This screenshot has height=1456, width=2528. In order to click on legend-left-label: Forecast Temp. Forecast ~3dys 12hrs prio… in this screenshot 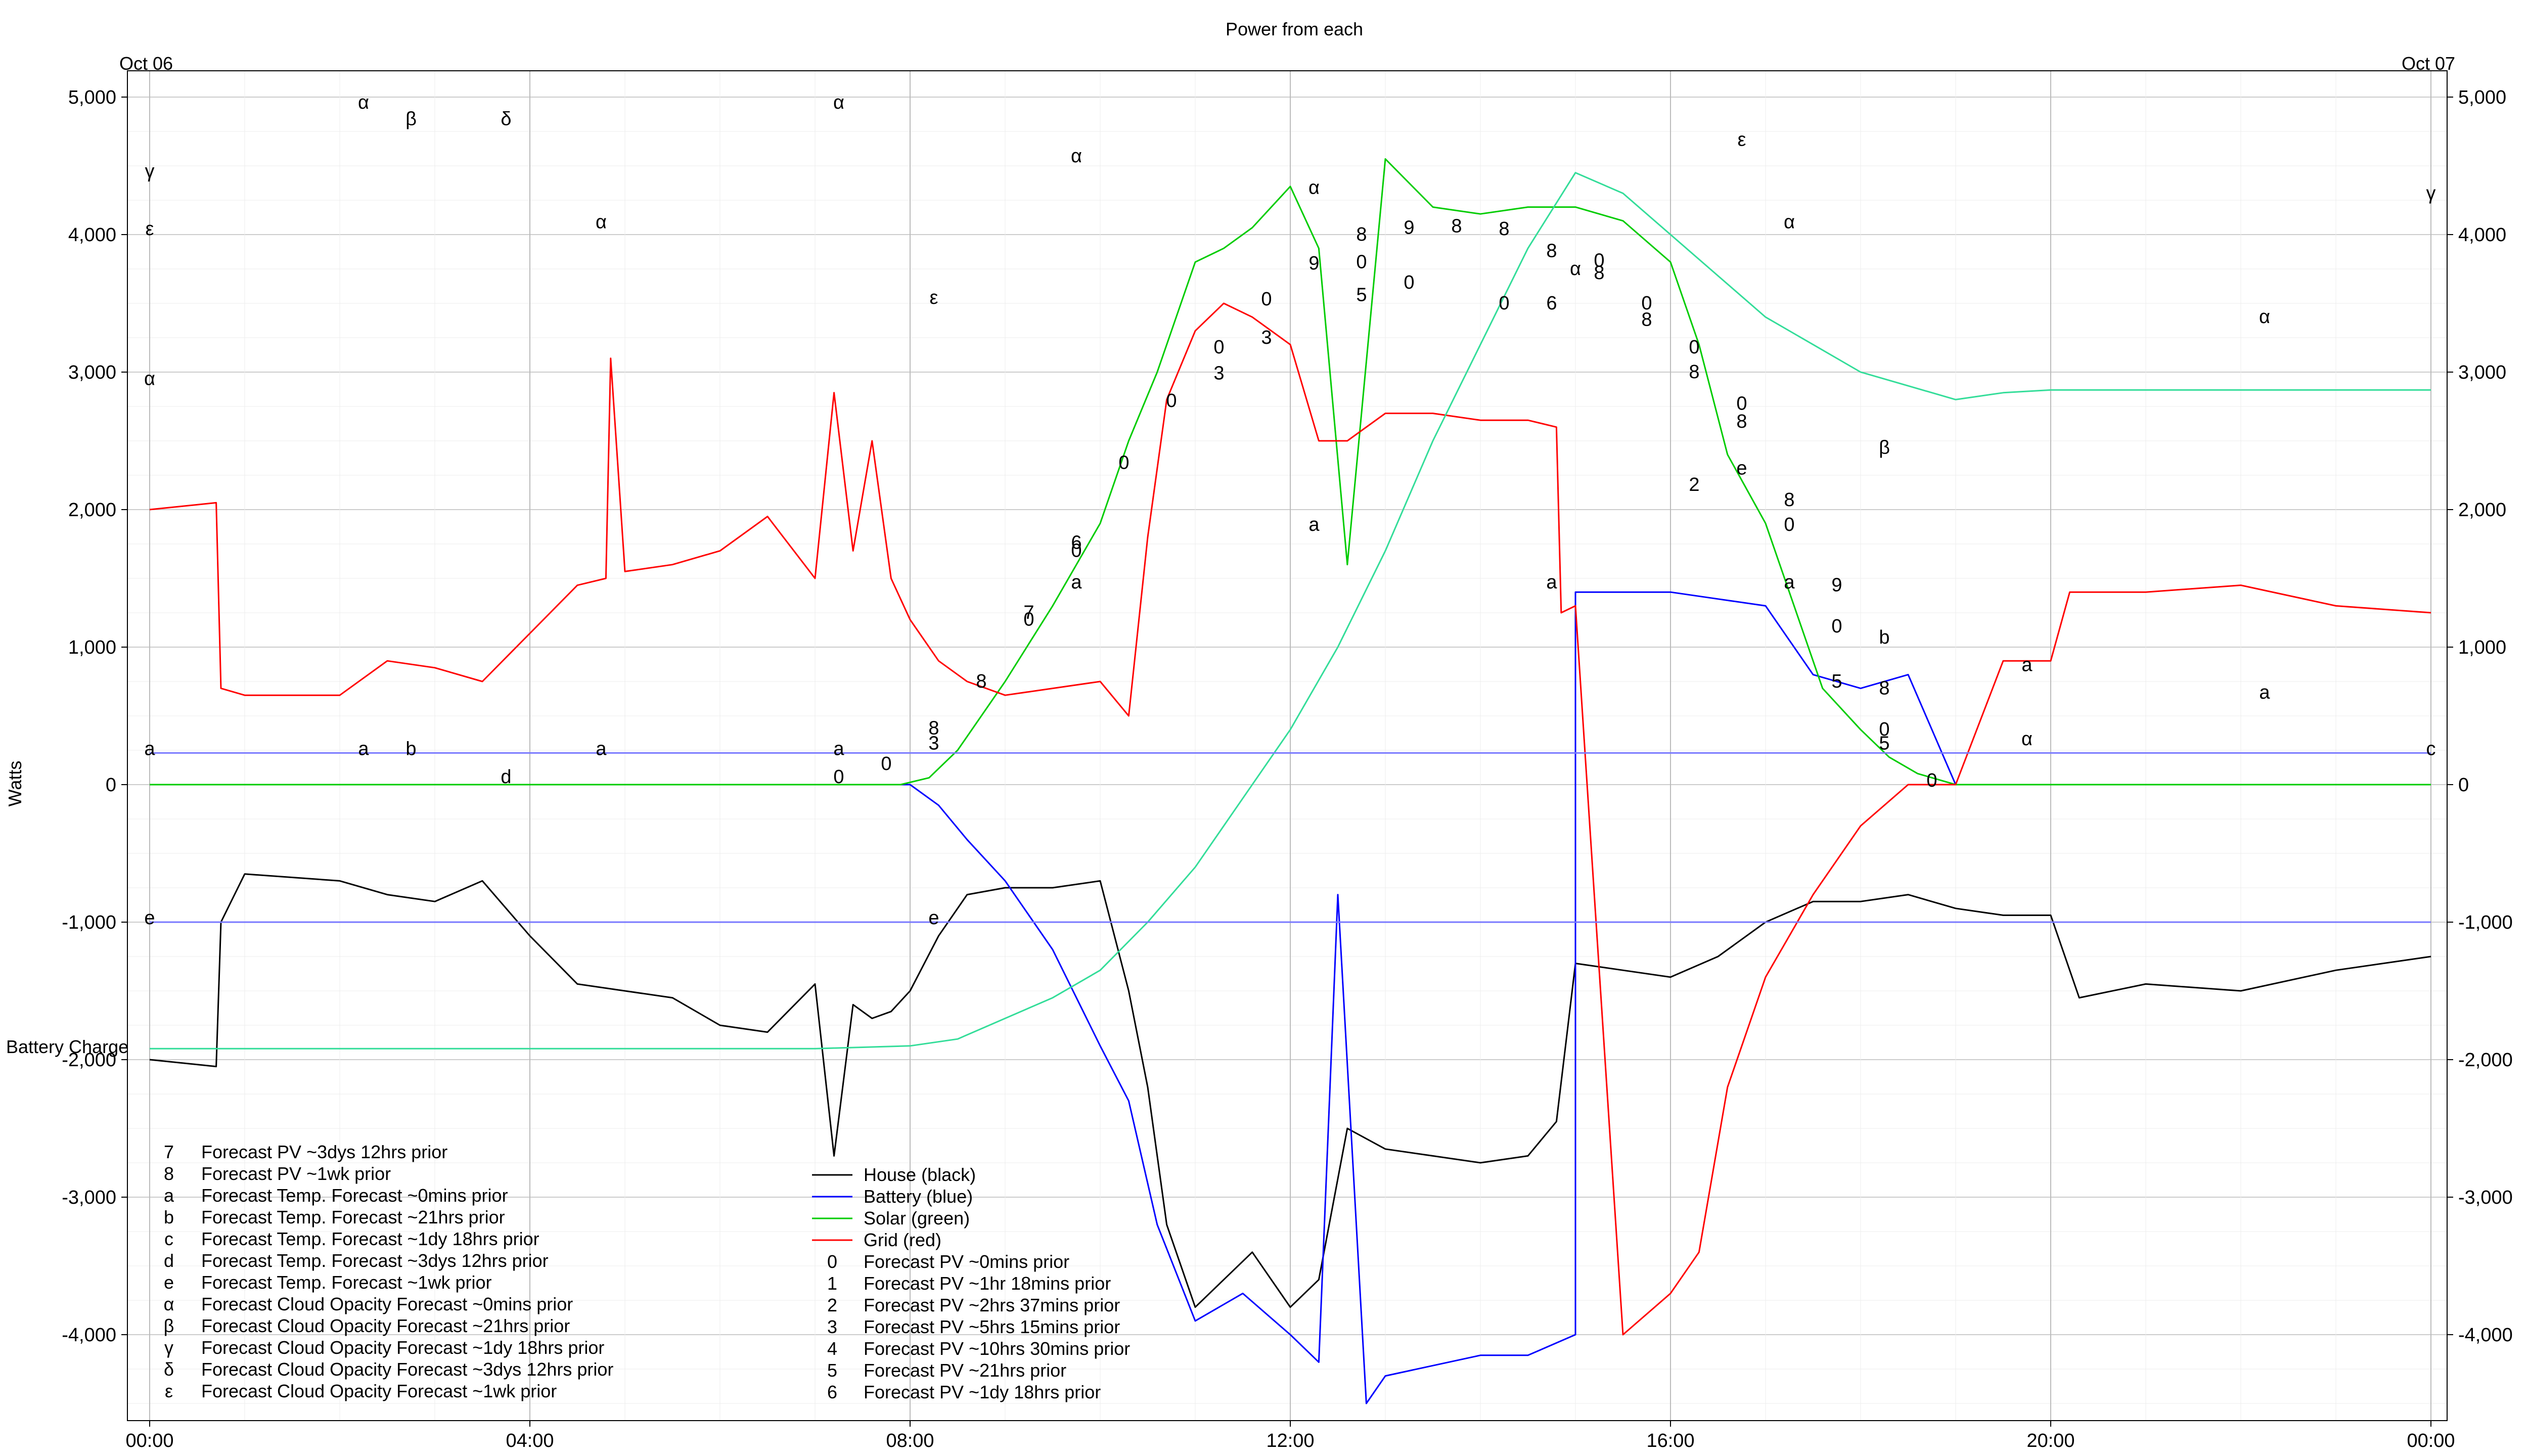, I will do `click(375, 1260)`.